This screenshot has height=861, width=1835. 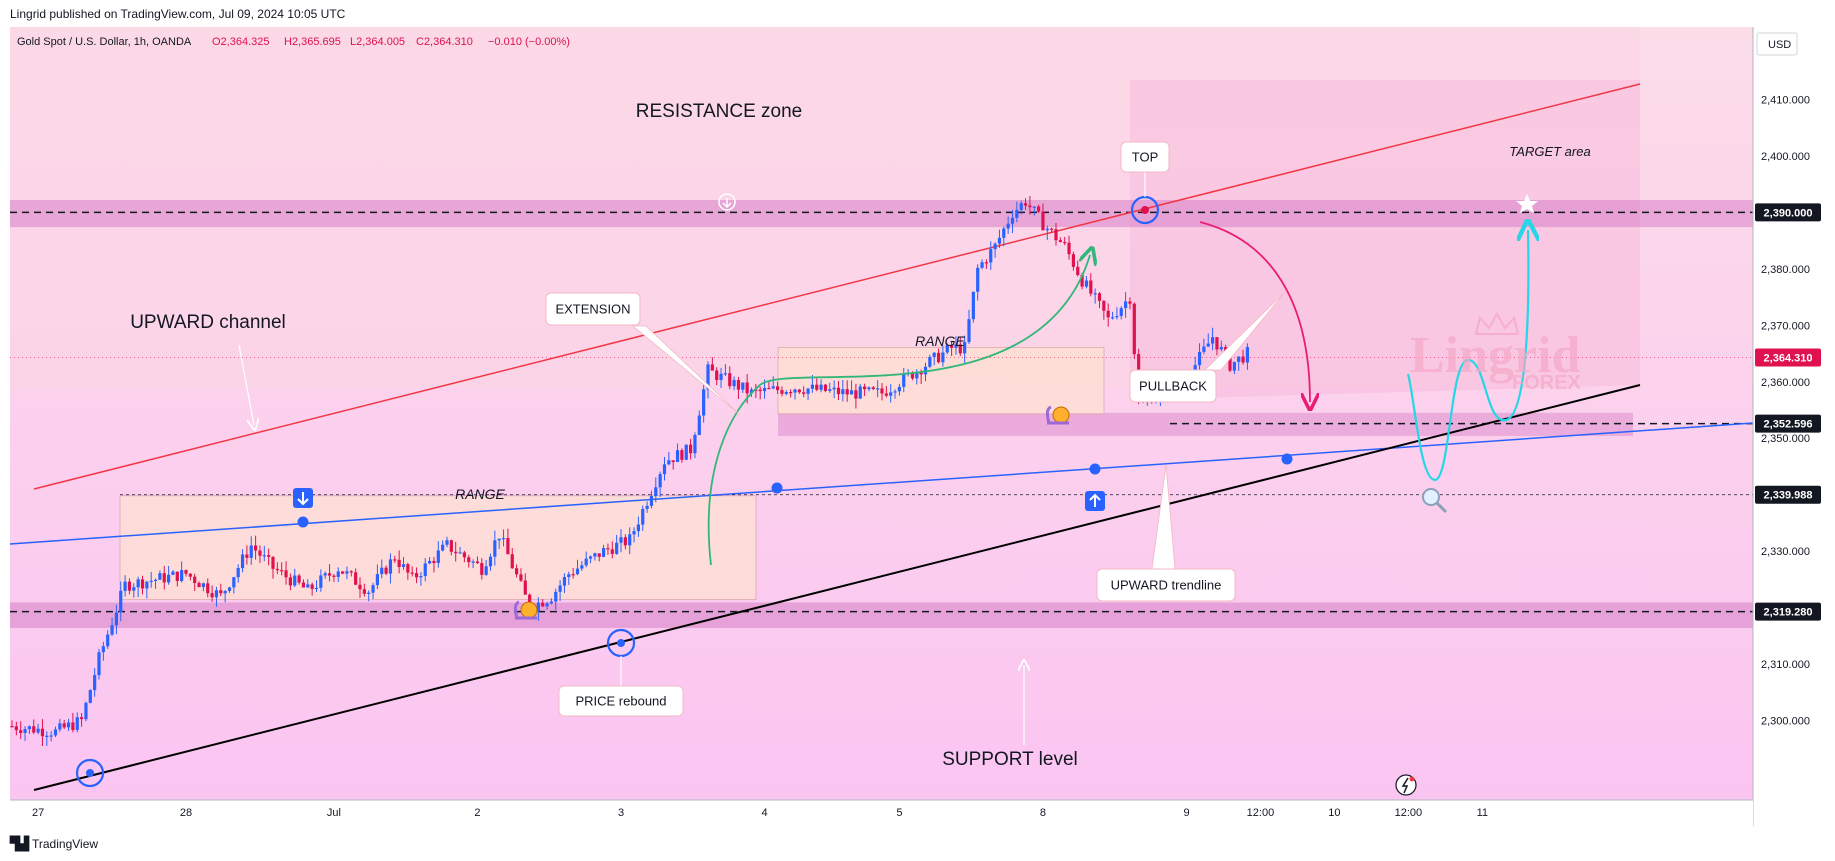 I want to click on x-tick-label: 5, so click(x=899, y=813).